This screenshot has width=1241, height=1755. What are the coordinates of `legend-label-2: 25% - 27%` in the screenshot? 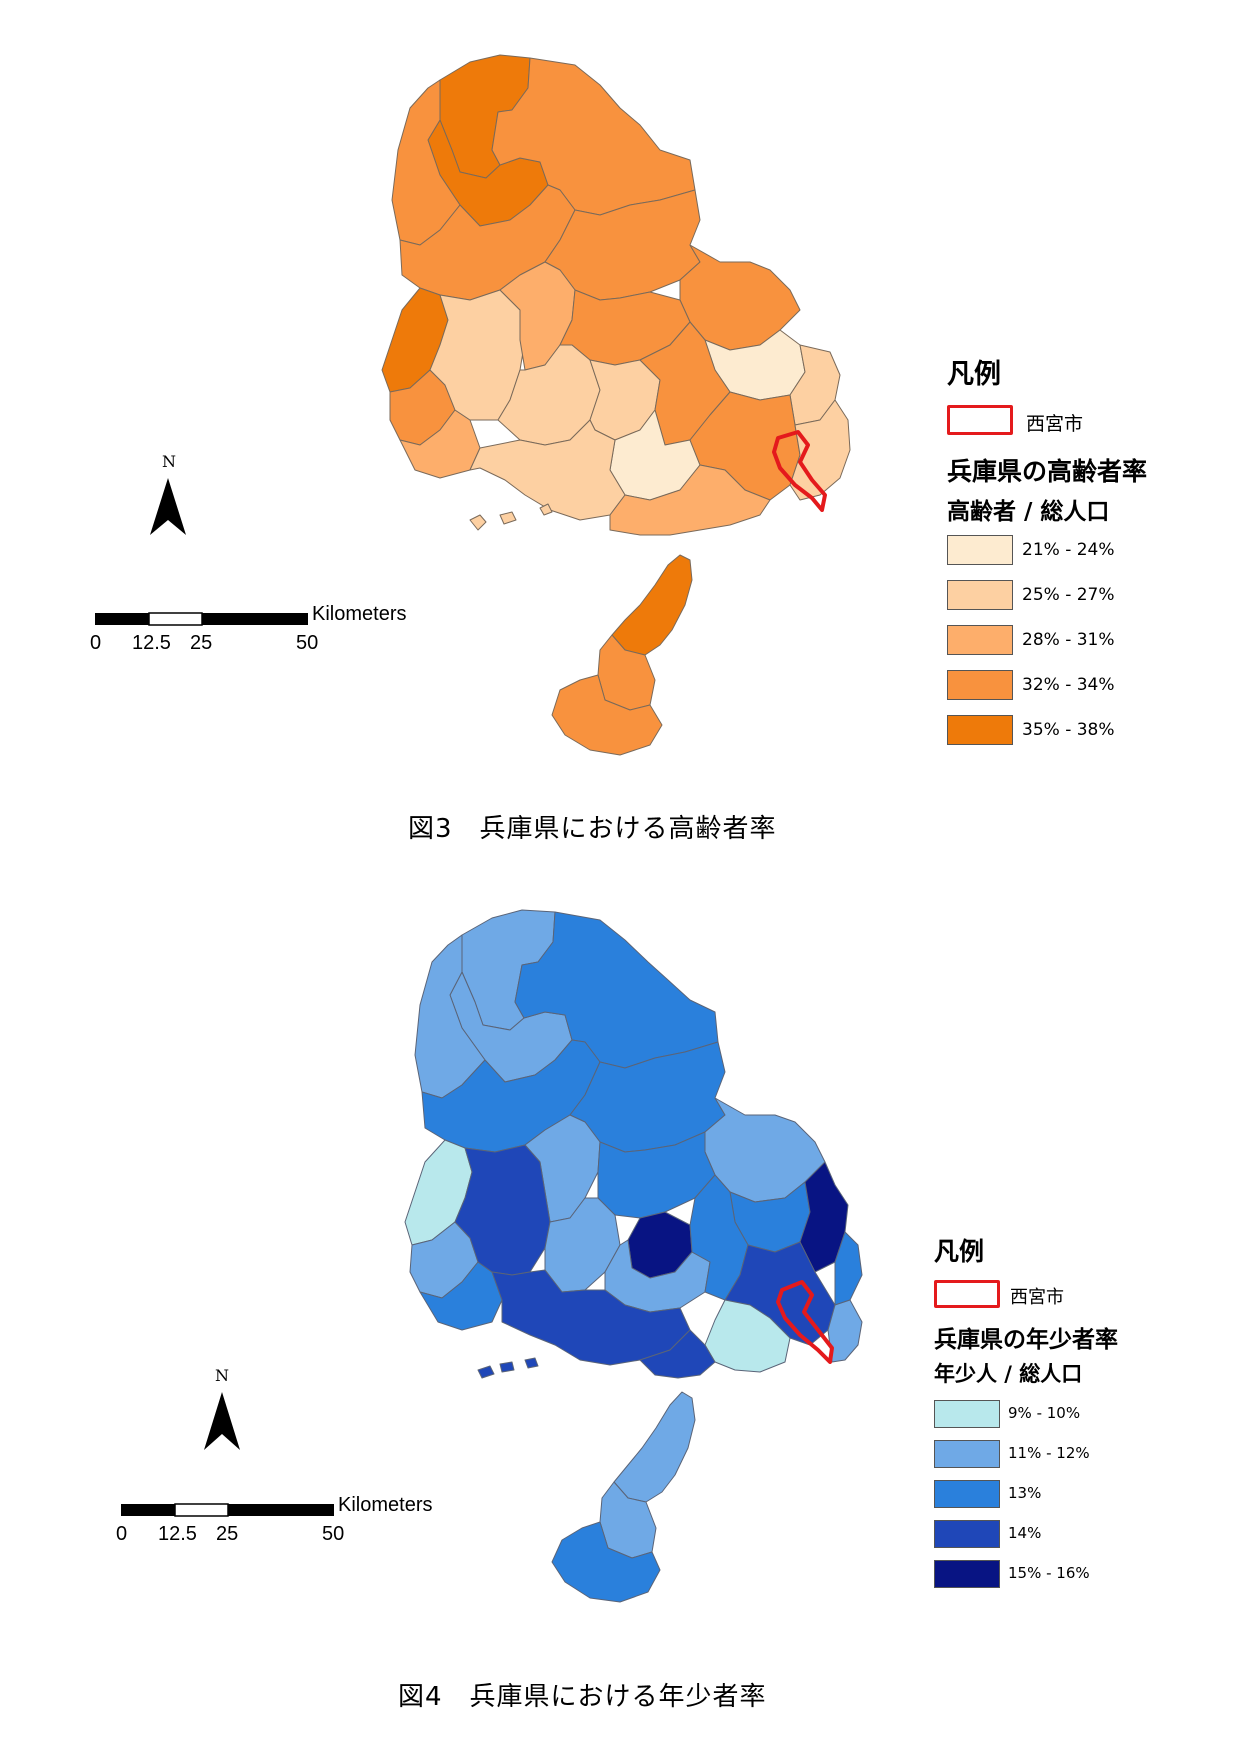 It's located at (1068, 595).